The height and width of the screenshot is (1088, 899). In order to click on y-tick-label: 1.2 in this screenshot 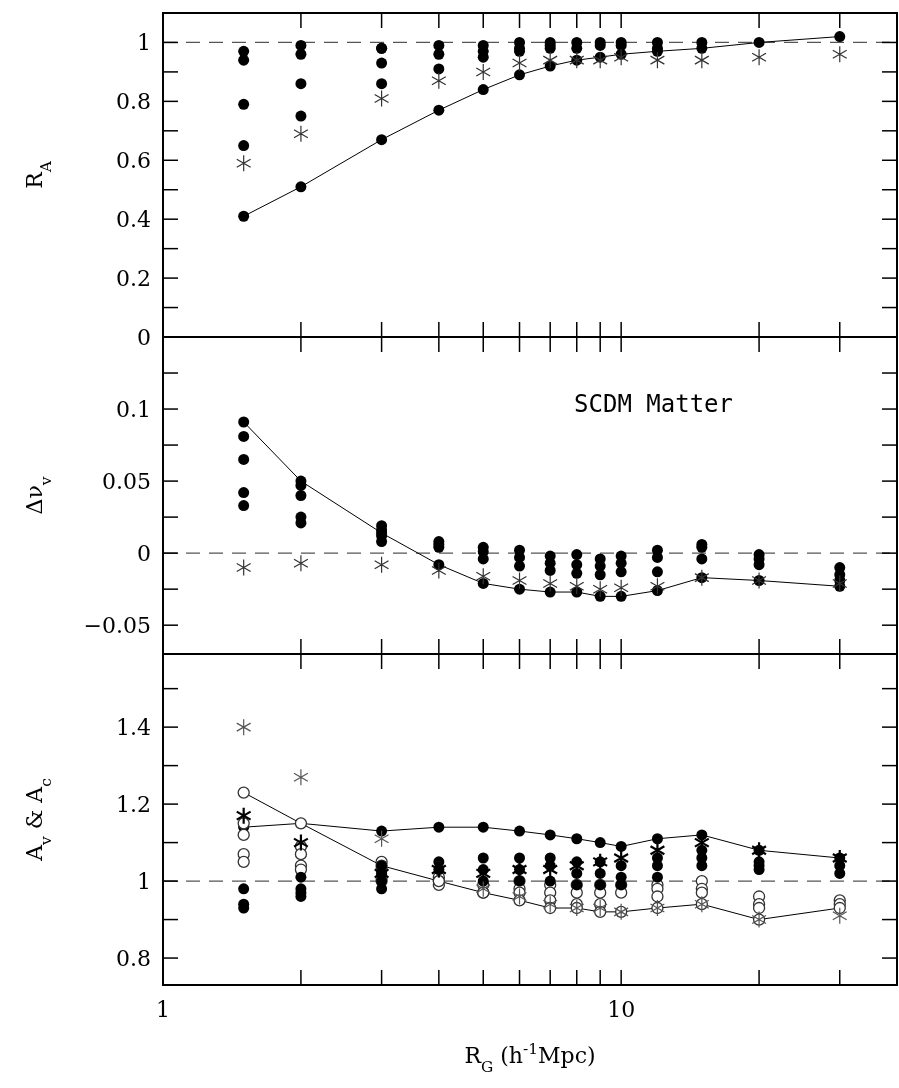, I will do `click(133, 804)`.